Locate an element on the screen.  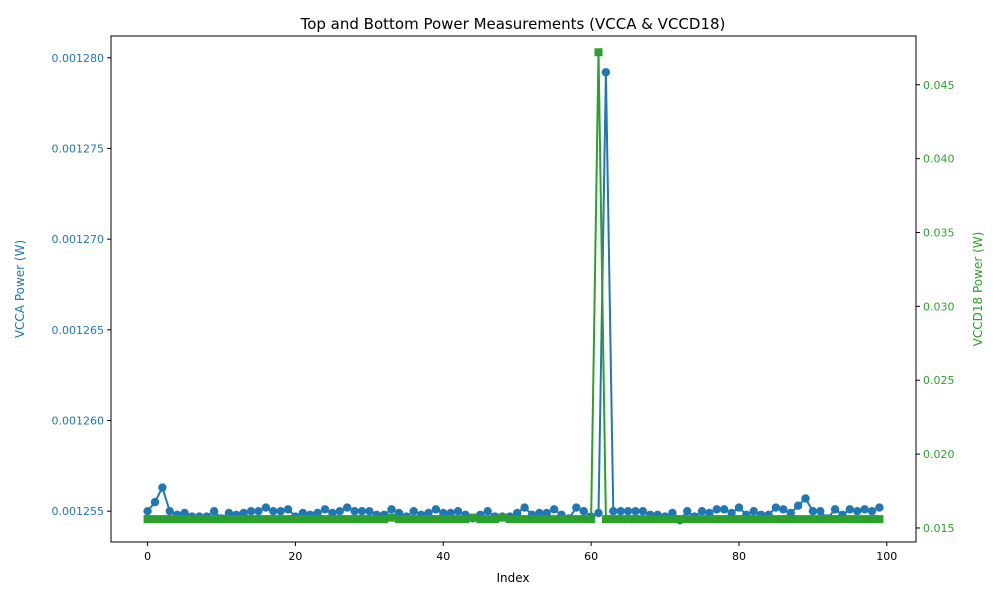
right-y-axis-label: VCCD18 Power (W) is located at coordinates (978, 289).